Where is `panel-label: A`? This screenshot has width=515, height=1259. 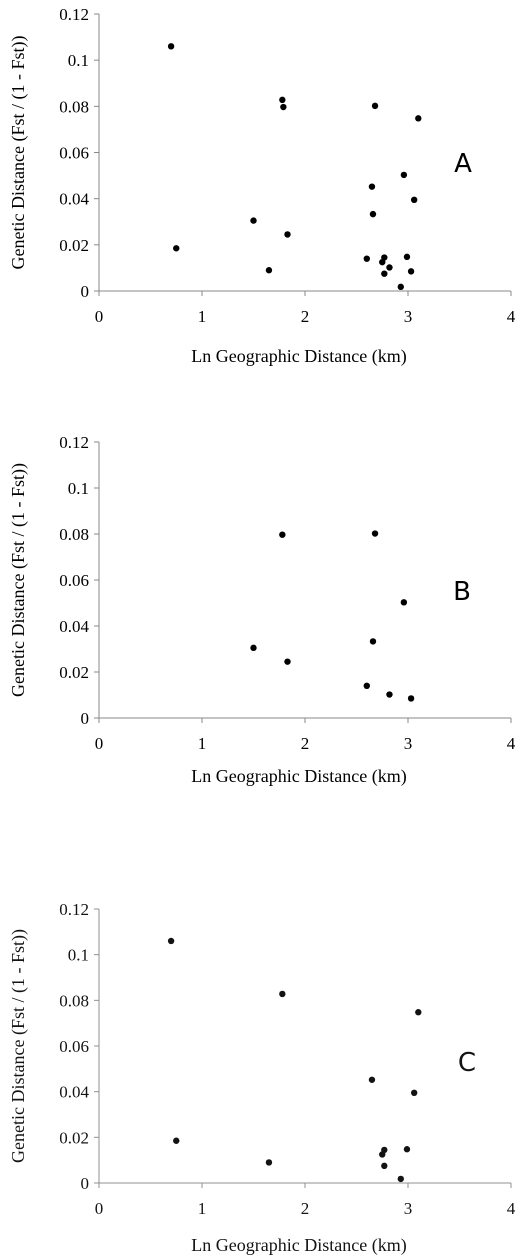
panel-label: A is located at coordinates (463, 164).